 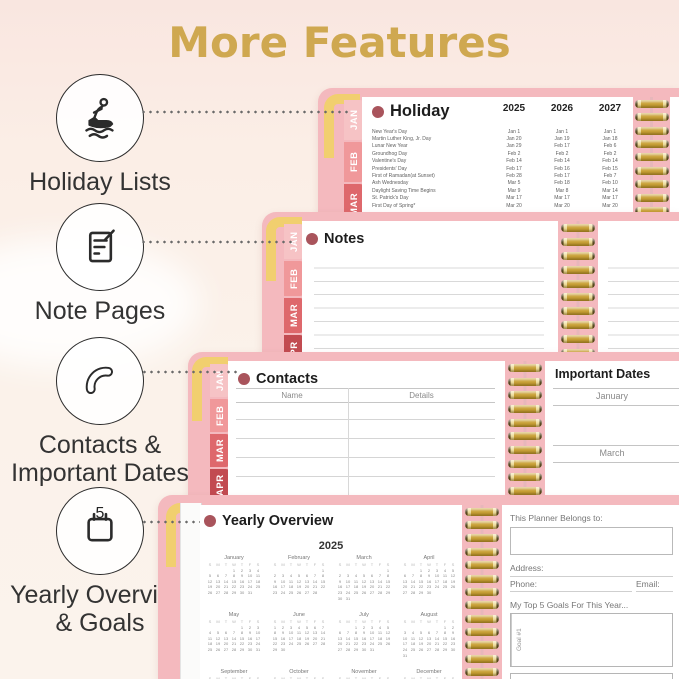 What do you see at coordinates (298, 558) in the screenshot?
I see `mini-calendar-month-name: February` at bounding box center [298, 558].